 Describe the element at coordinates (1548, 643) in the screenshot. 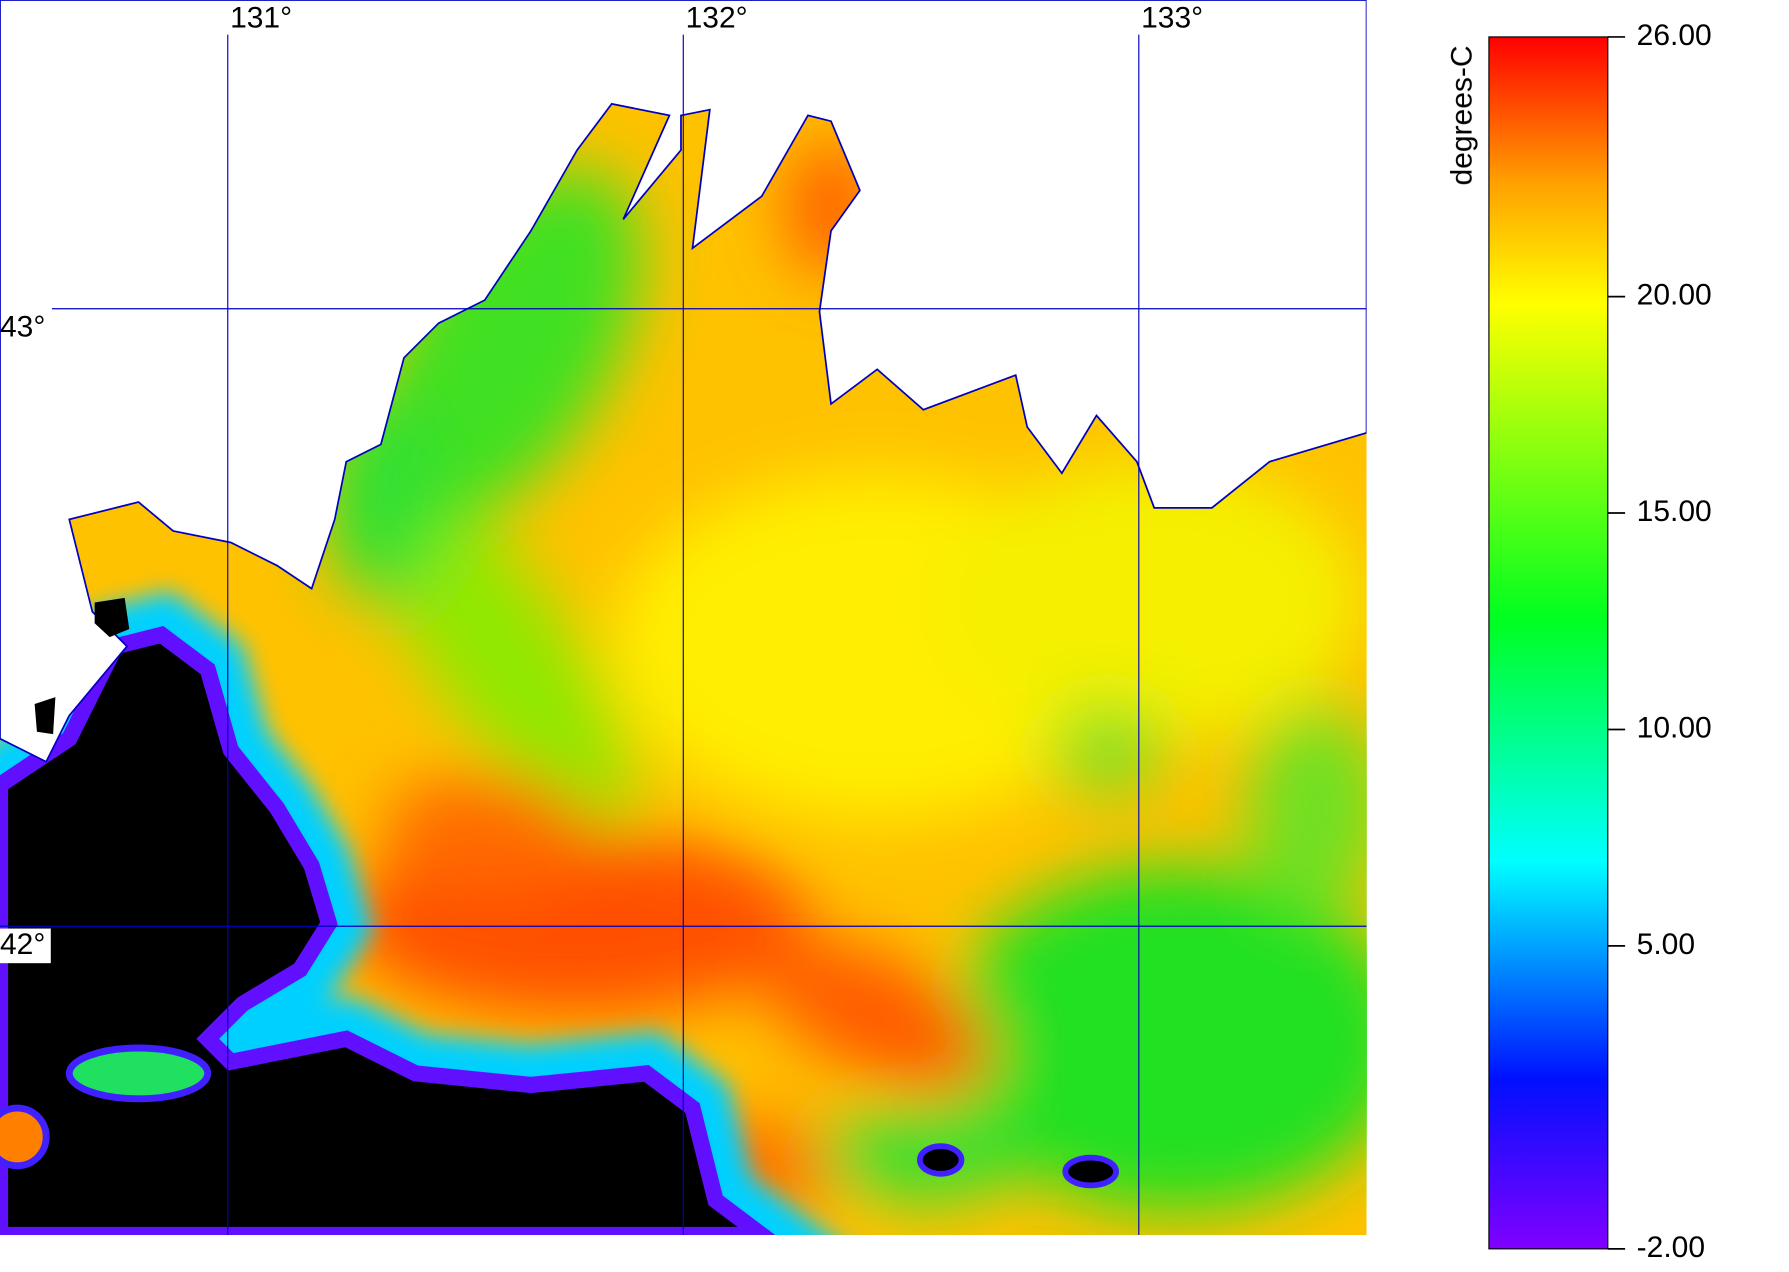

I see `colorbar` at that location.